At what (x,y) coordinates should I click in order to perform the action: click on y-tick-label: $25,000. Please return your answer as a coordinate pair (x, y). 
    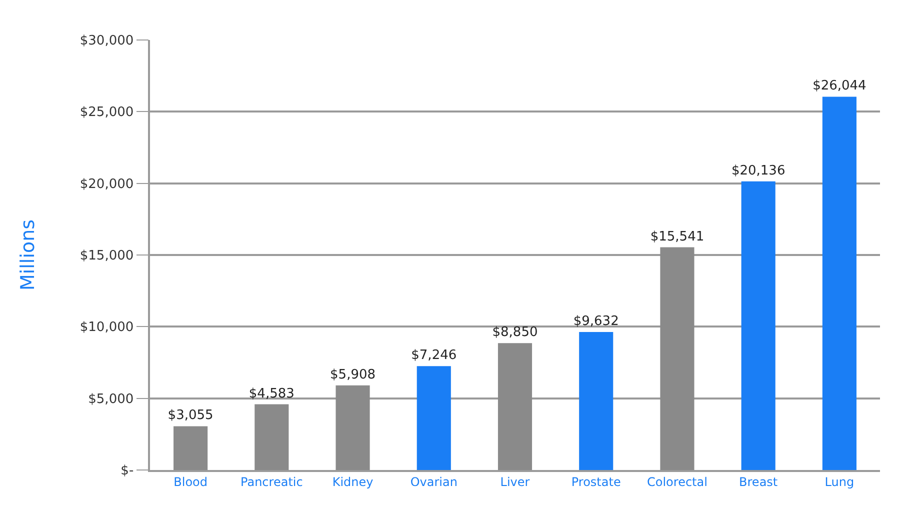
    Looking at the image, I should click on (107, 112).